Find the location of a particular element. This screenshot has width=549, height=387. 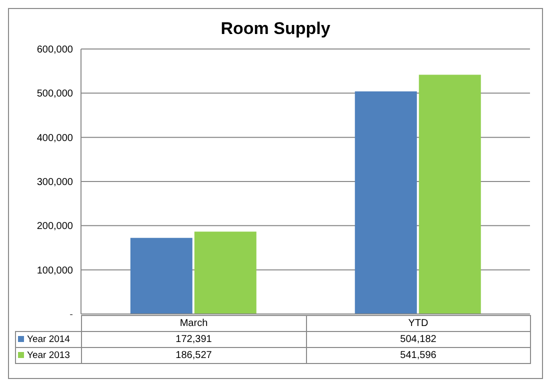

y-tick-label: 400,000 is located at coordinates (55, 138).